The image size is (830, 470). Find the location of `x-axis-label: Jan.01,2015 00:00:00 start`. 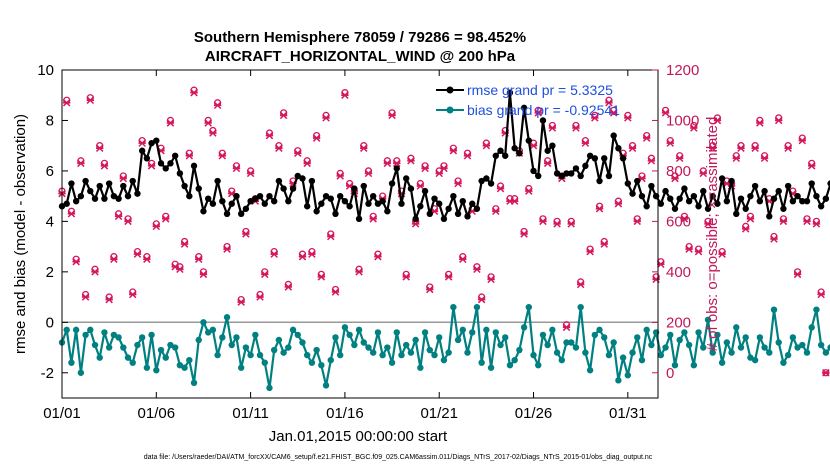

x-axis-label: Jan.01,2015 00:00:00 start is located at coordinates (358, 436).